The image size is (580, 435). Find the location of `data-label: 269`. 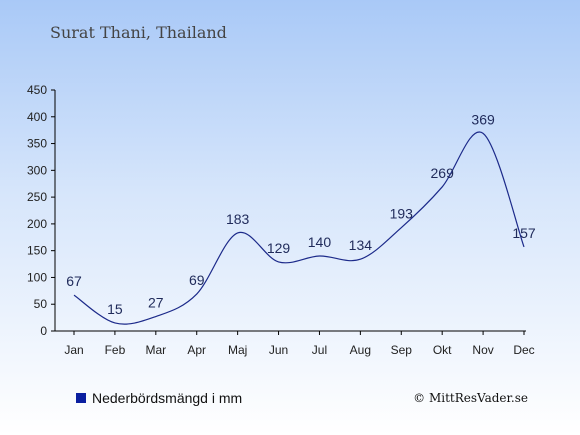

data-label: 269 is located at coordinates (443, 173).